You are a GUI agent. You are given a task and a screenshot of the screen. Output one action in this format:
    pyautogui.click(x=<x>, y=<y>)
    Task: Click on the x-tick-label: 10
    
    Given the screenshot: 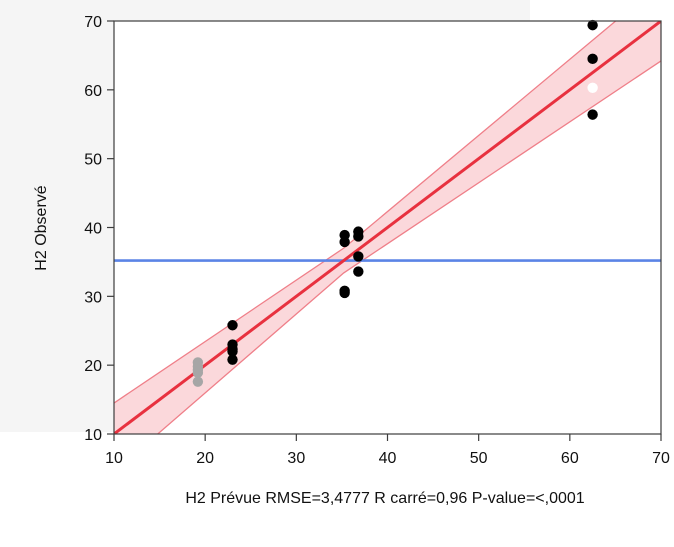 What is the action you would take?
    pyautogui.click(x=114, y=458)
    